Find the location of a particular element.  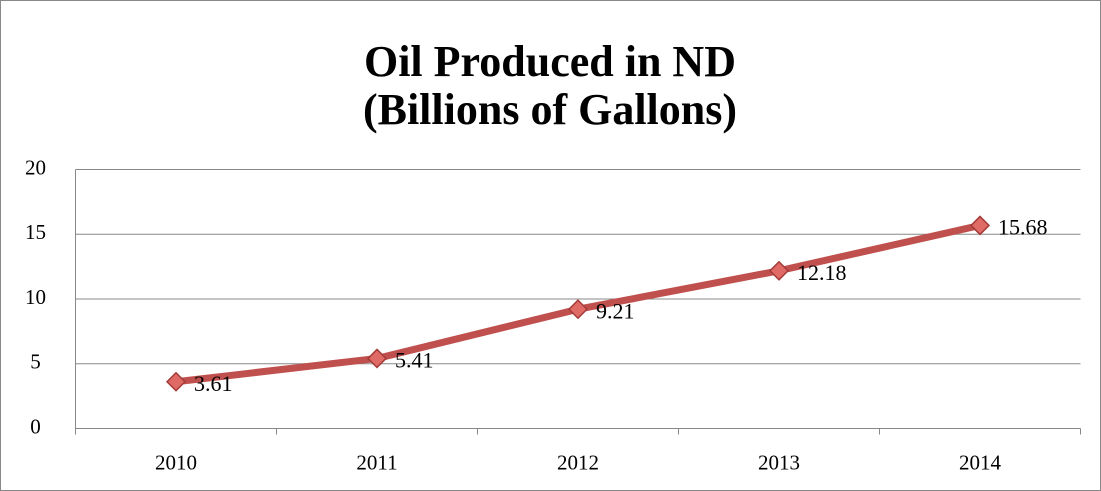

data-label: 12.18 is located at coordinates (822, 272).